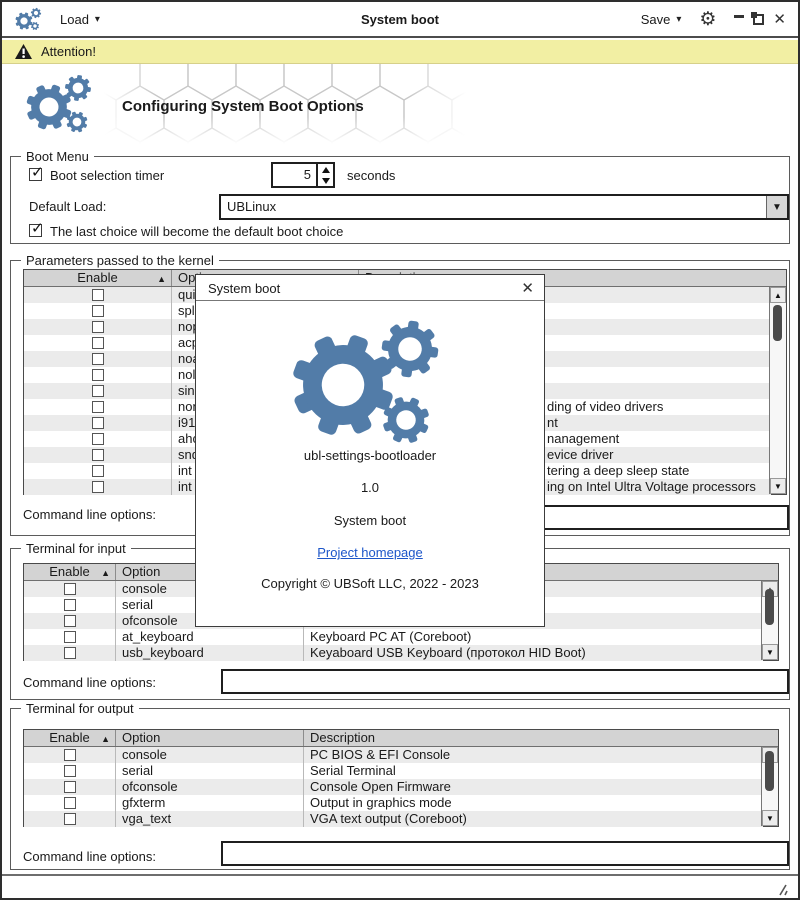  What do you see at coordinates (776, 207) in the screenshot?
I see `dropdown-arrow-button: ▼` at bounding box center [776, 207].